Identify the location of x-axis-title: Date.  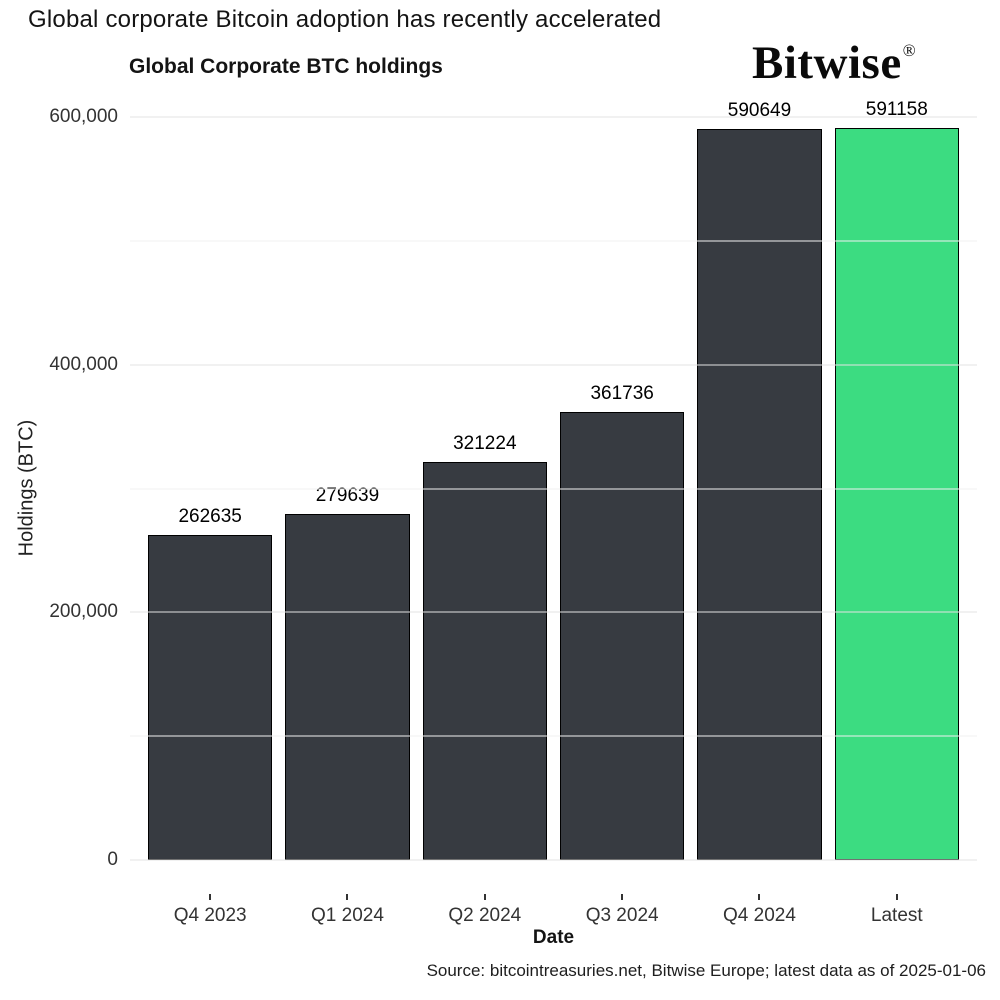
(553, 937).